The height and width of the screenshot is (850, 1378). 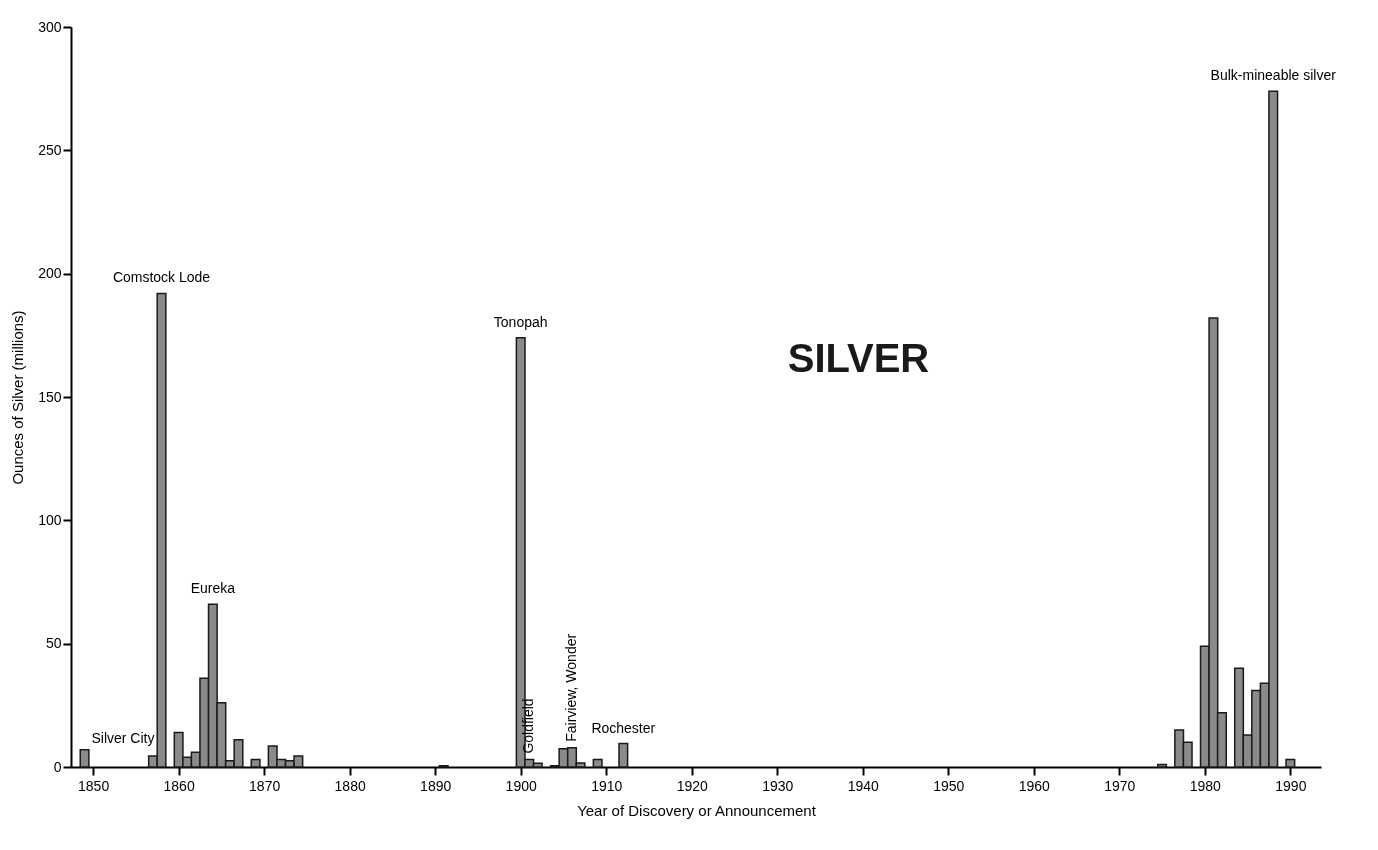 I want to click on annotation: Fairview, Wonder, so click(x=571, y=687).